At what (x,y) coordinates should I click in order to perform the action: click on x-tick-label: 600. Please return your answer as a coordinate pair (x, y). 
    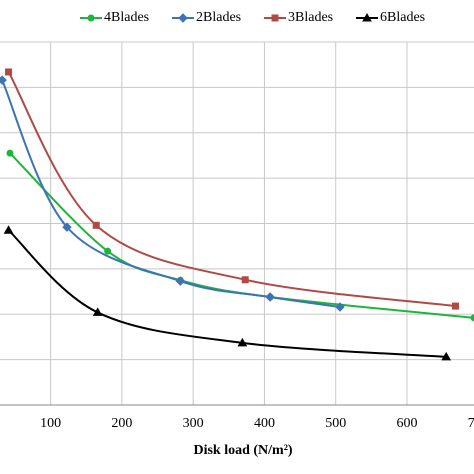
    Looking at the image, I should click on (406, 423).